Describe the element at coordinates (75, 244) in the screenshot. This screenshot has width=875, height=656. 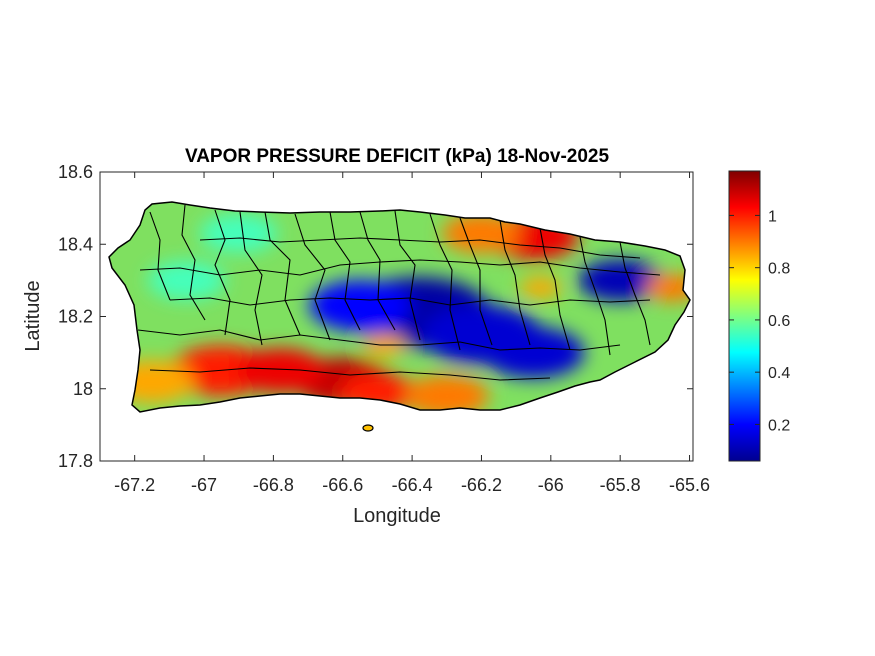
I see `y-tick-label: 18.4` at that location.